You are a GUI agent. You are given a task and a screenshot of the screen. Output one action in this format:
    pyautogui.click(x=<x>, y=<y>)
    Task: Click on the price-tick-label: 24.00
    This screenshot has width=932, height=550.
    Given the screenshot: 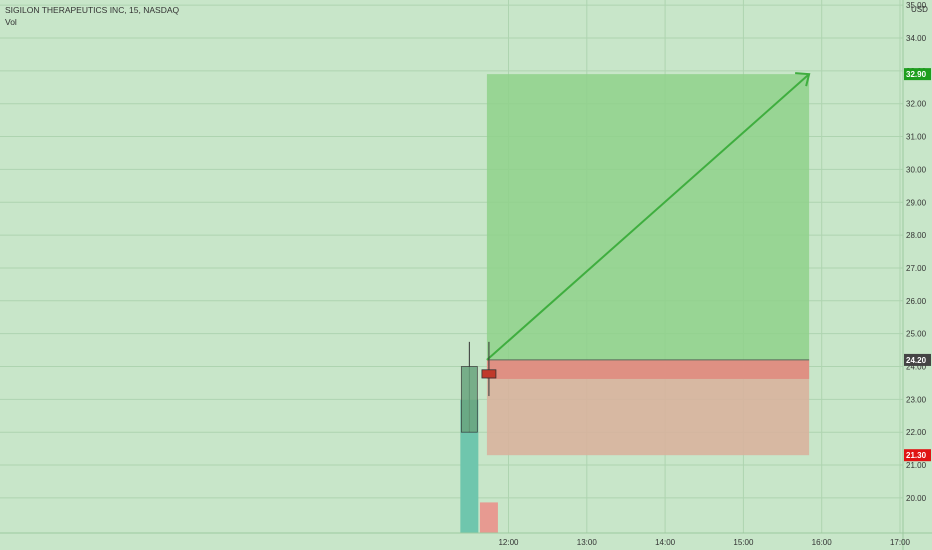 What is the action you would take?
    pyautogui.click(x=916, y=367)
    